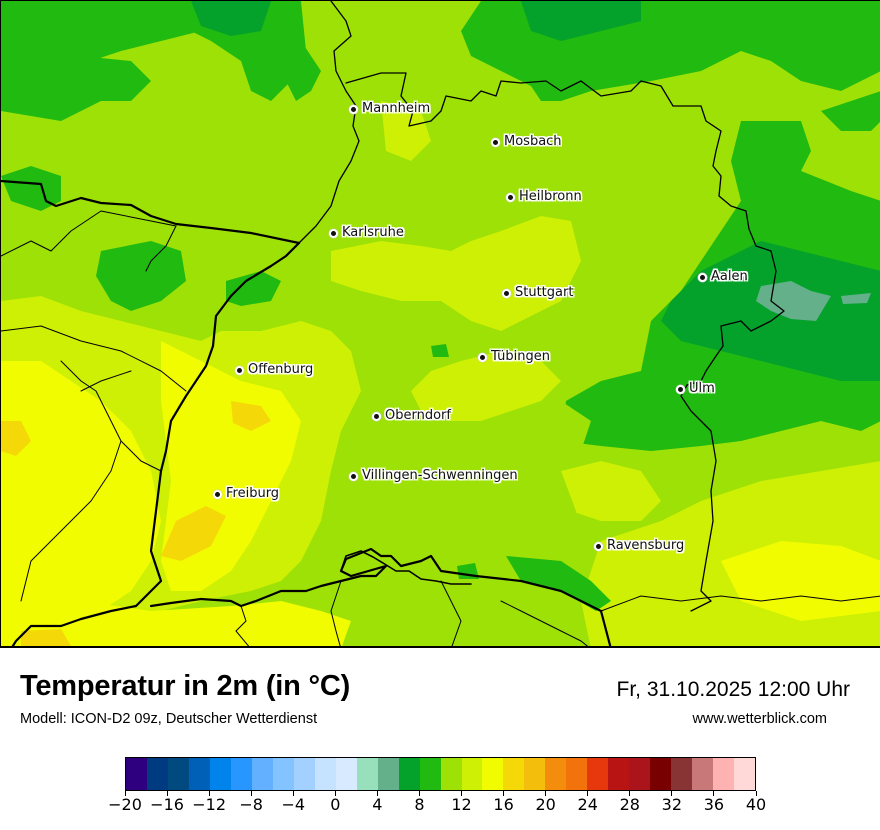 The width and height of the screenshot is (880, 830). Describe the element at coordinates (437, 806) in the screenshot. I see `colorbar-ticks: −20 −16 −12 −8 −4 0 4 8 12 16 20 24 28 32 36 40` at that location.